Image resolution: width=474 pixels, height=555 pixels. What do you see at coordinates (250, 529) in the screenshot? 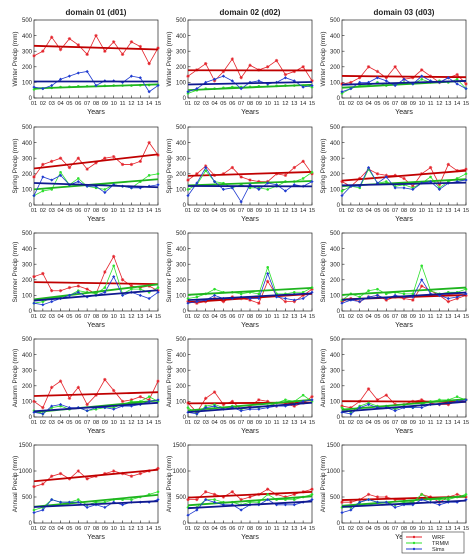
I see `x-tick-label-r5c2-7: 08` at bounding box center [250, 529].